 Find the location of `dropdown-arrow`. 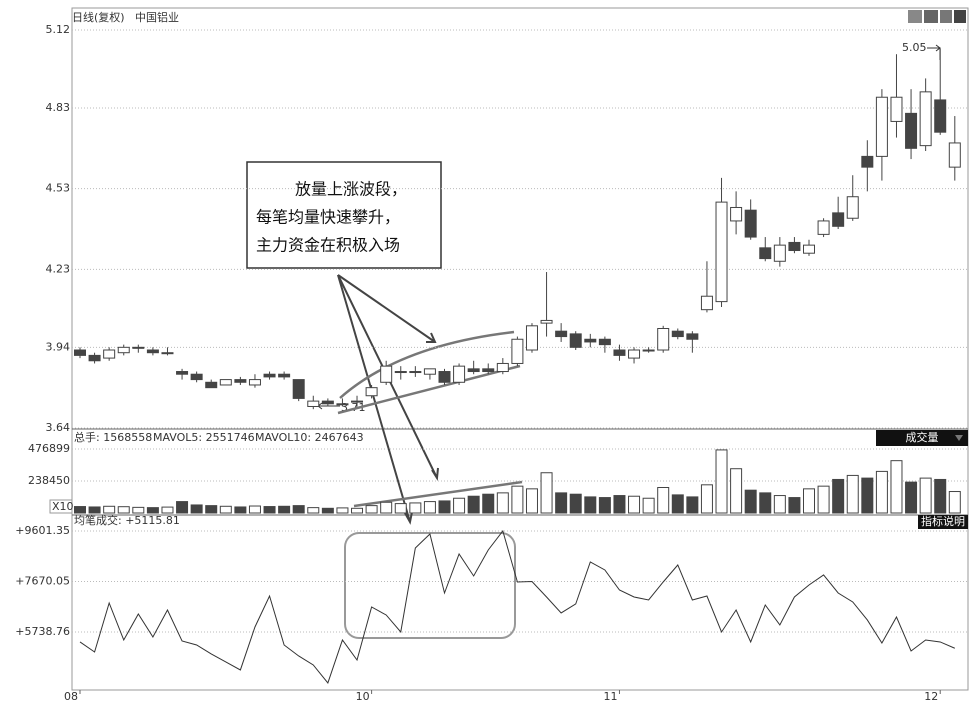

dropdown-arrow is located at coordinates (959, 438).